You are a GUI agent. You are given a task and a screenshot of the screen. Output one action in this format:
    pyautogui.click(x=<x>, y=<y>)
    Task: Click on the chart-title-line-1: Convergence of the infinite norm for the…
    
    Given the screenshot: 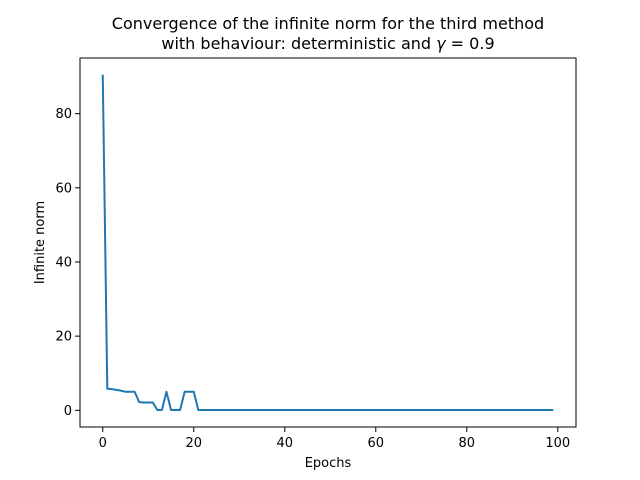 What is the action you would take?
    pyautogui.click(x=328, y=23)
    